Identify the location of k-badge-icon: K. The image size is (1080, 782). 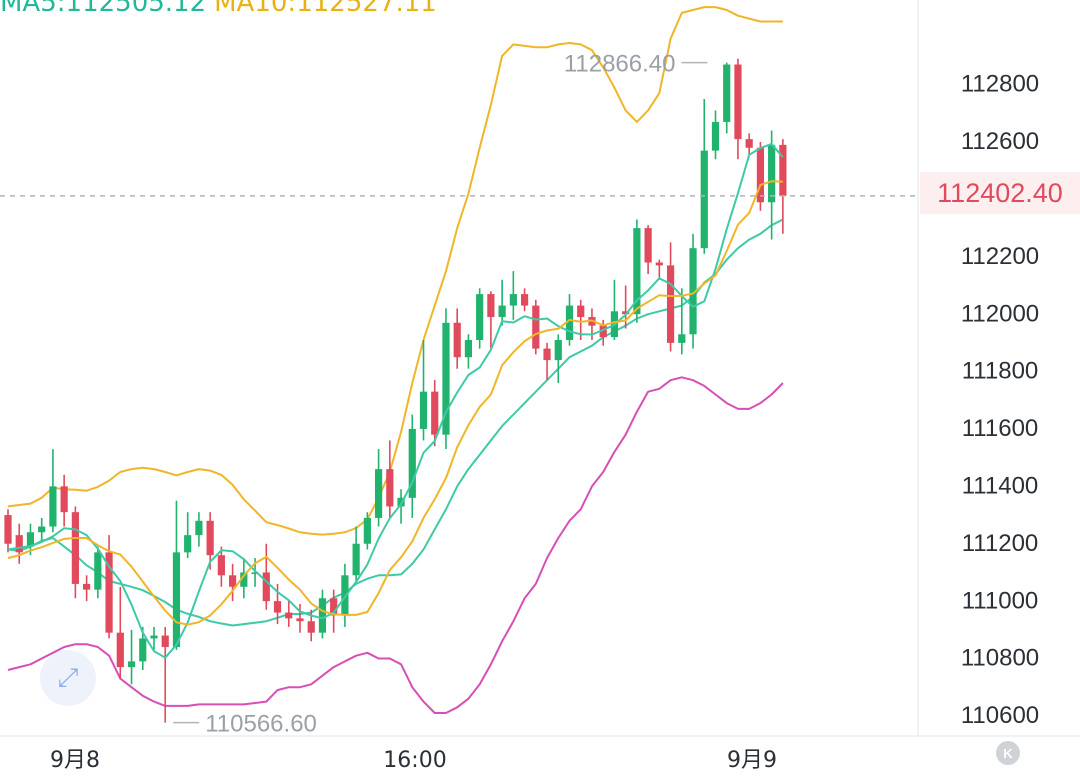
(1008, 753).